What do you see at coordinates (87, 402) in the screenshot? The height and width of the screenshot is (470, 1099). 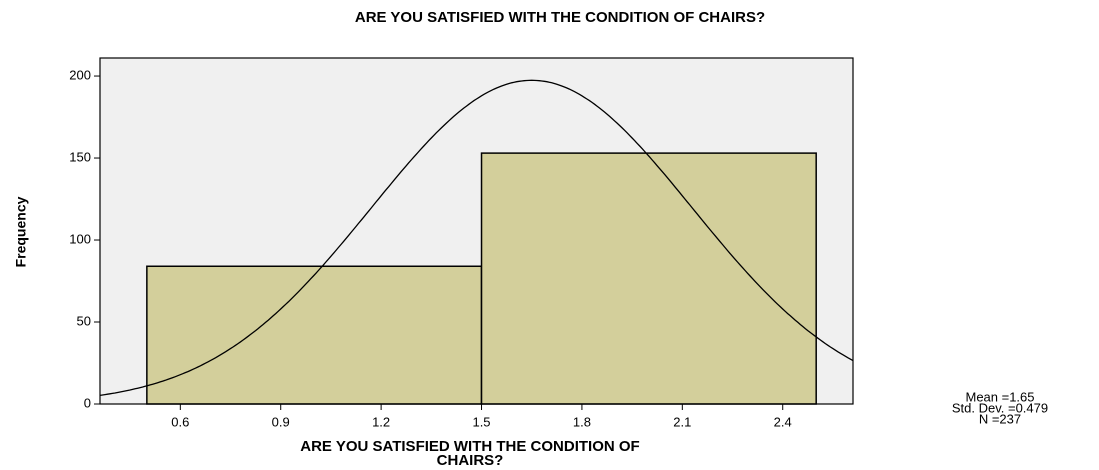 I see `y-tick-label: 0` at bounding box center [87, 402].